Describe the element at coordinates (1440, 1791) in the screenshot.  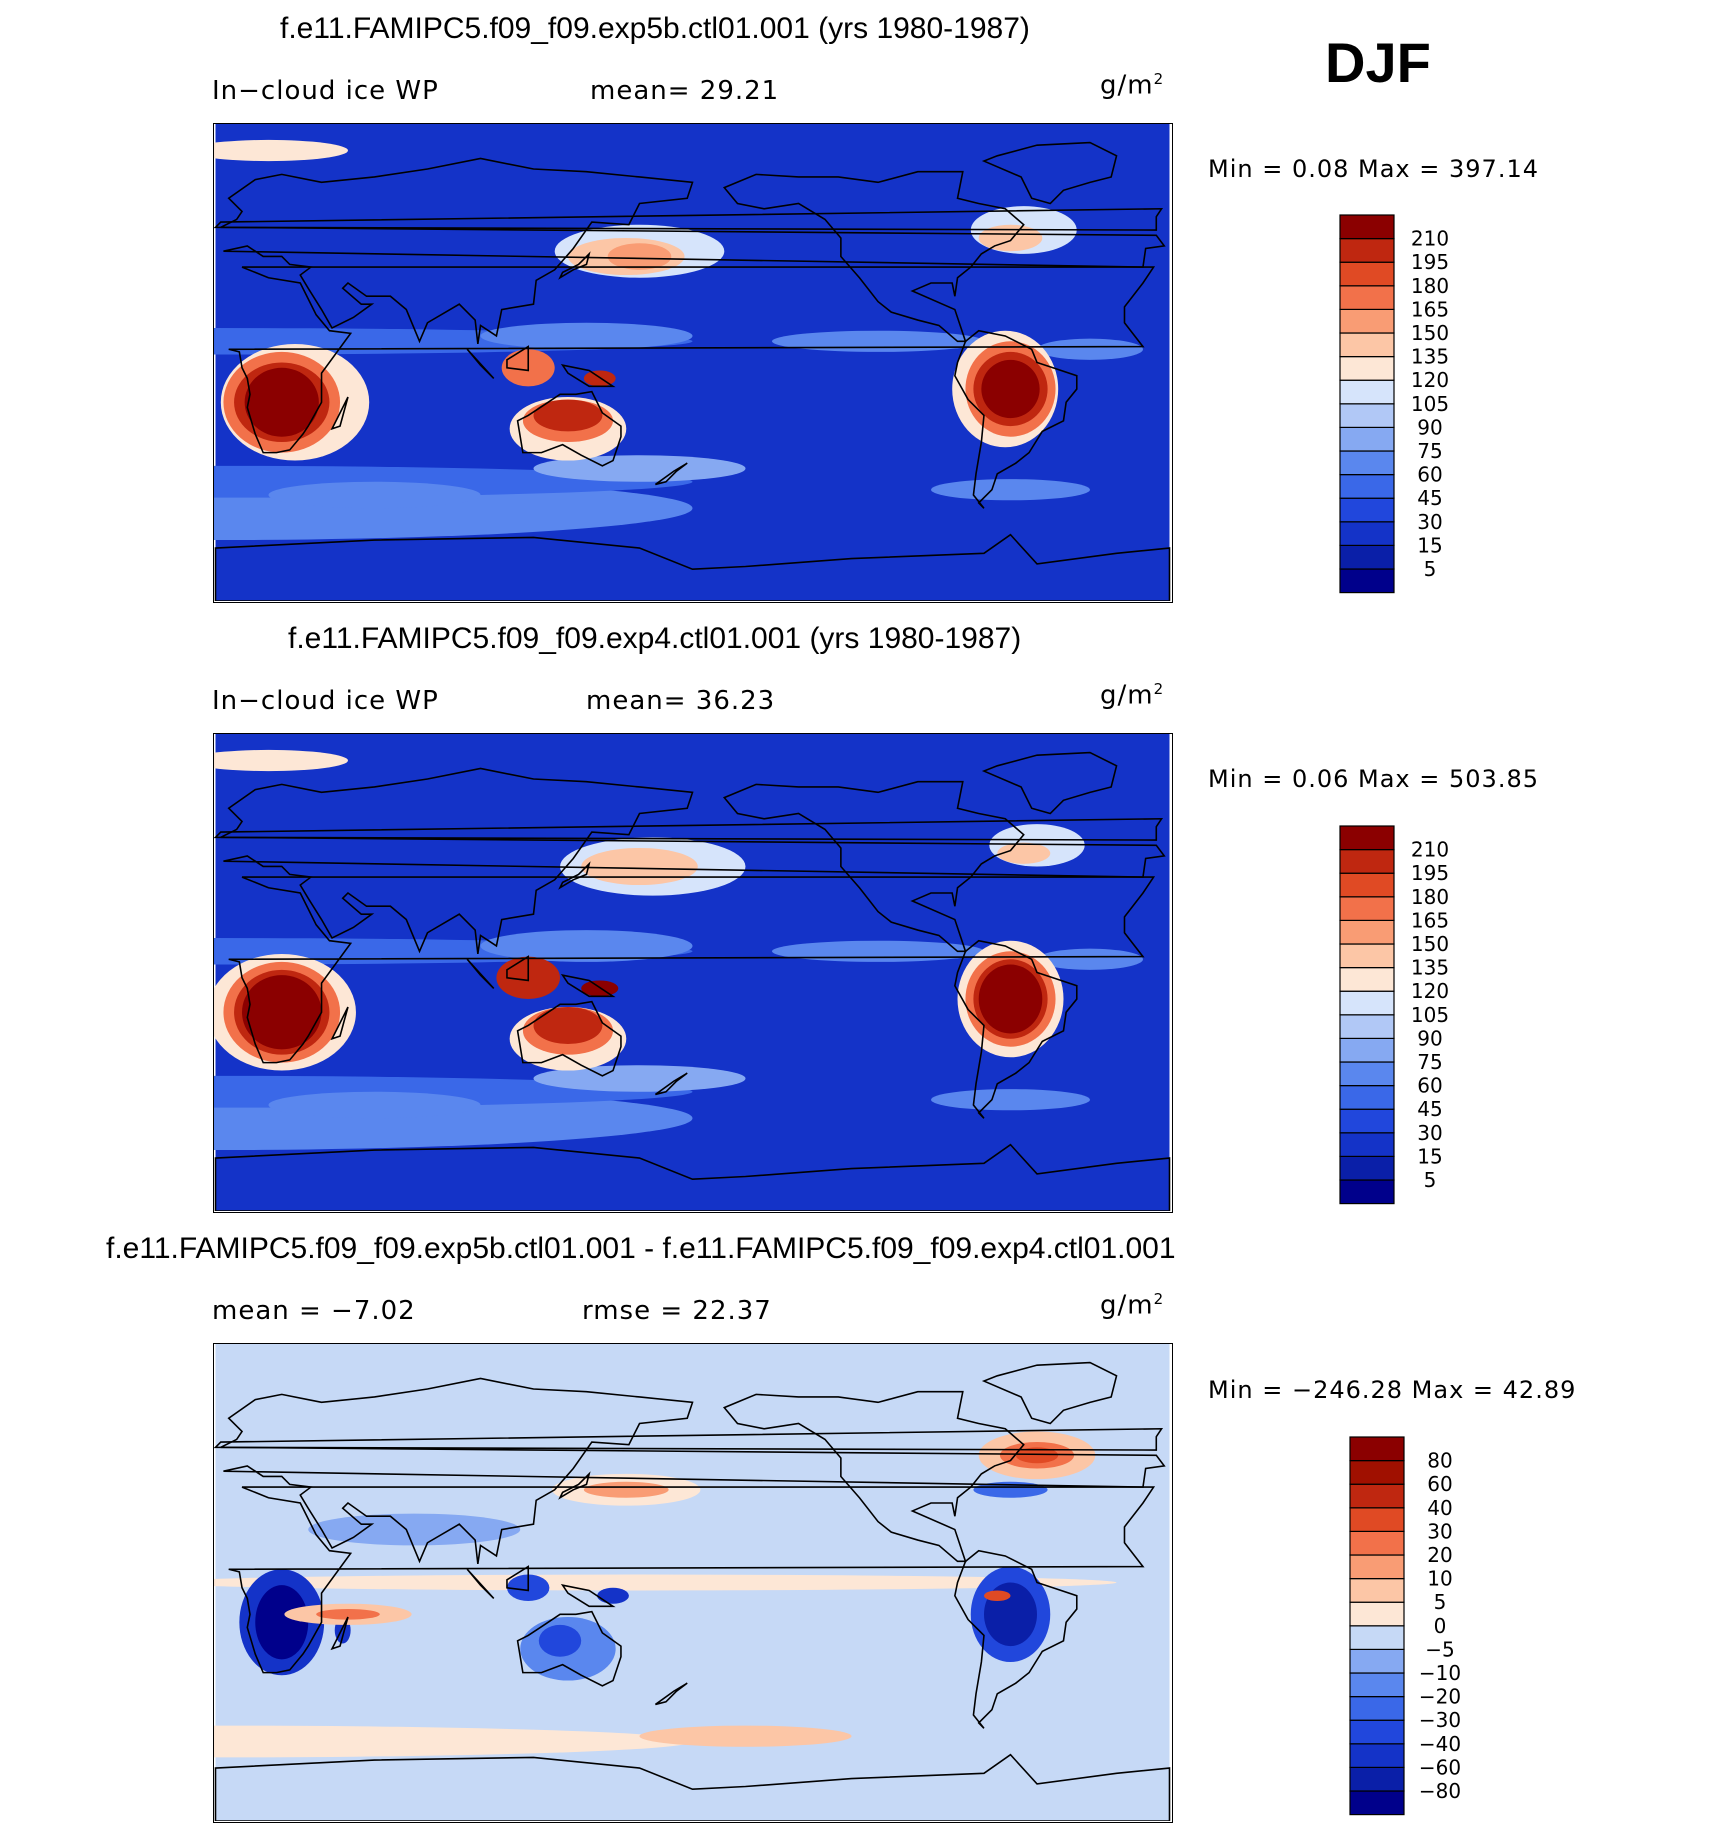
I see `colorbar-tick-label: −80` at that location.